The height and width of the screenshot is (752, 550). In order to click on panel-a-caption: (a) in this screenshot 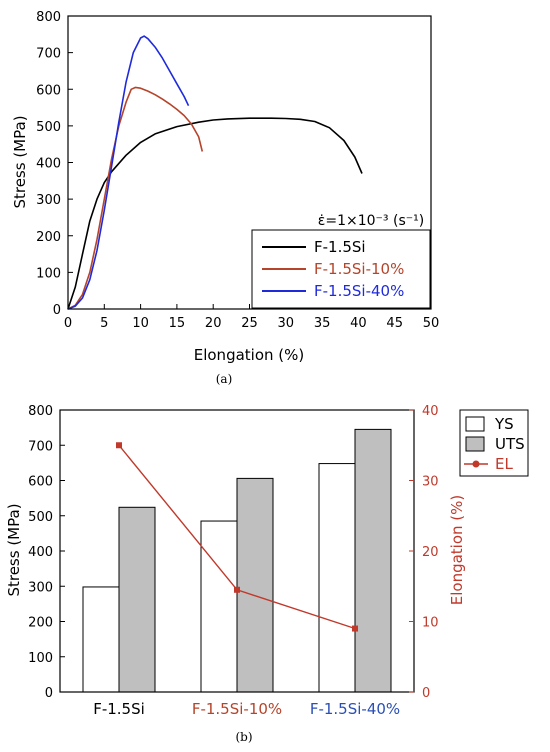, I will do `click(224, 379)`.